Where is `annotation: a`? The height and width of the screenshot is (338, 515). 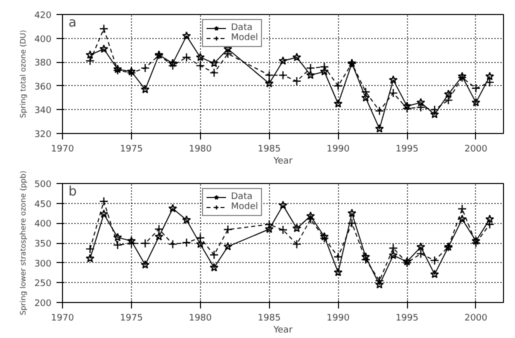 annotation: a is located at coordinates (72, 23).